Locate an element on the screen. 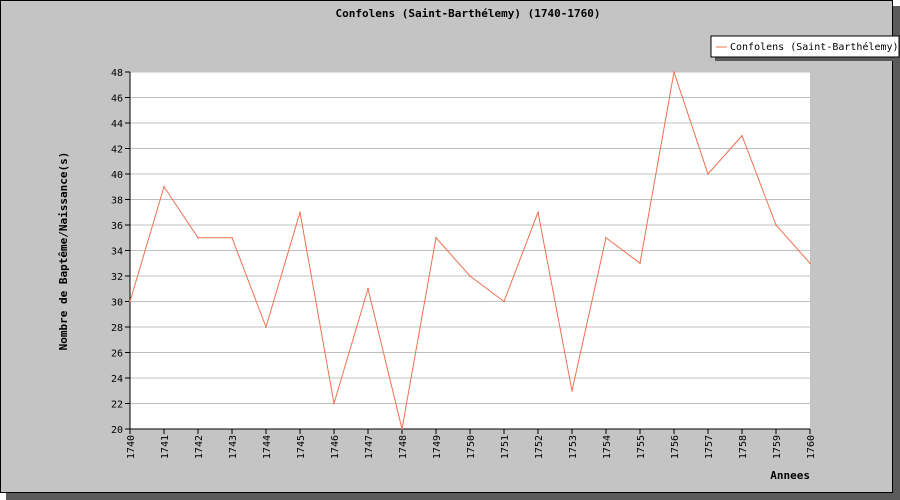  x-tick-label: 1753 is located at coordinates (573, 447).